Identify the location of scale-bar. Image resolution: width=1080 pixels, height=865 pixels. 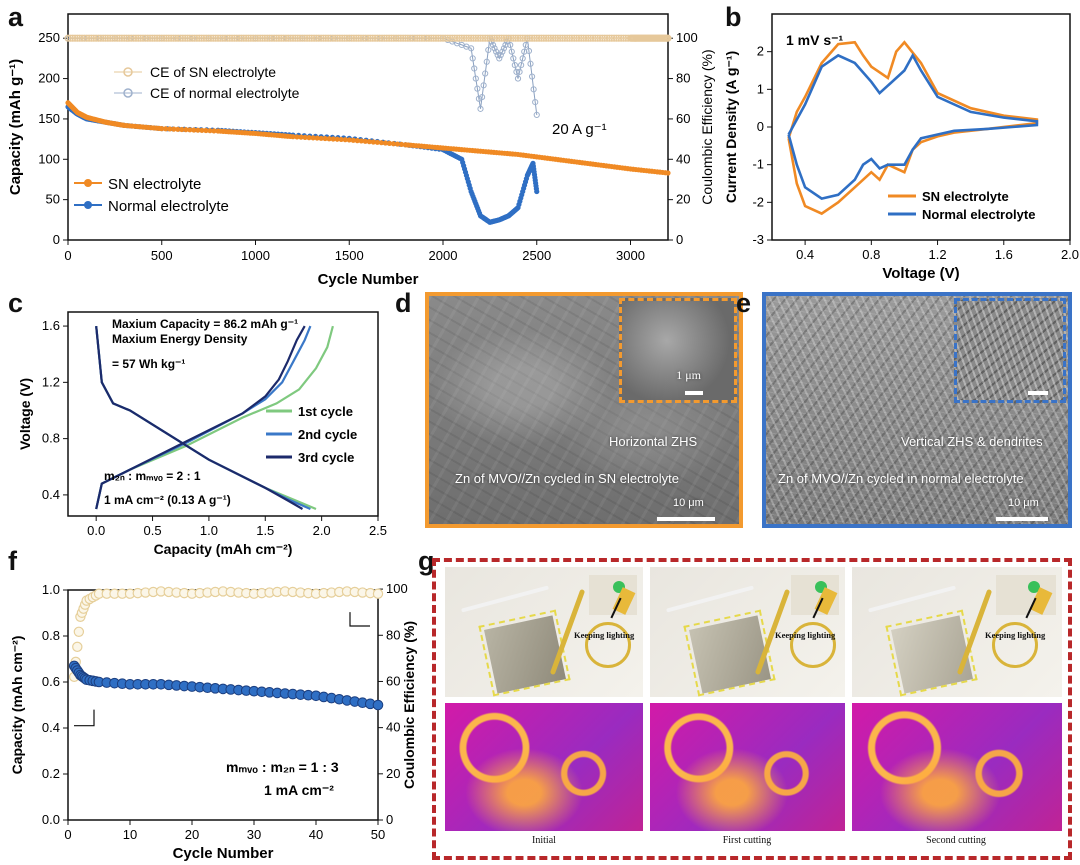
(686, 519).